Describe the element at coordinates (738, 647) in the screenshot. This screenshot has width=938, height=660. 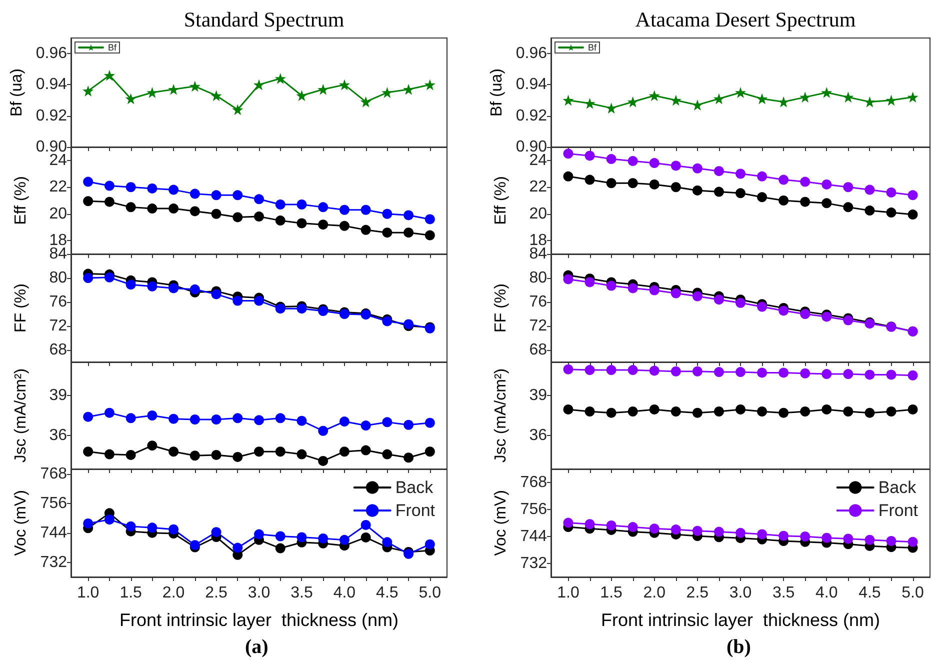
I see `text: (b)` at that location.